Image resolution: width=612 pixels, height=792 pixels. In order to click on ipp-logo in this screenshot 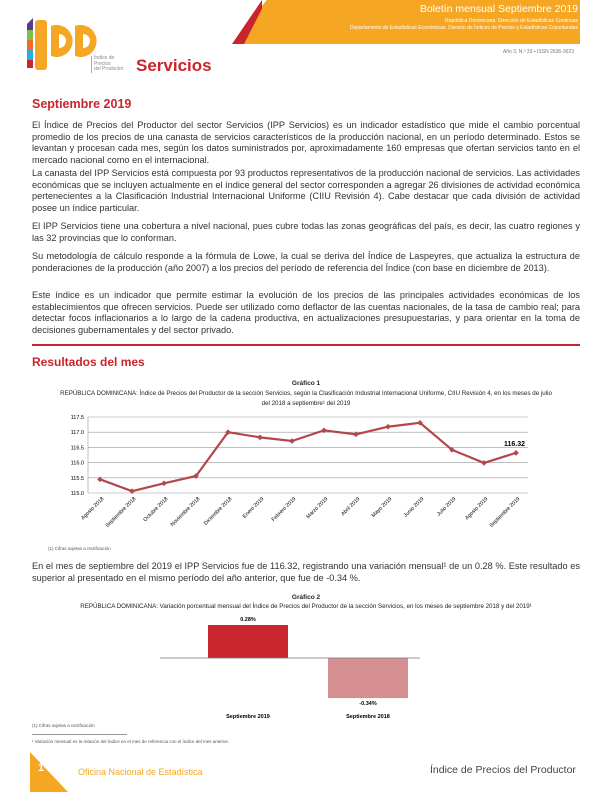, I will do `click(62, 44)`.